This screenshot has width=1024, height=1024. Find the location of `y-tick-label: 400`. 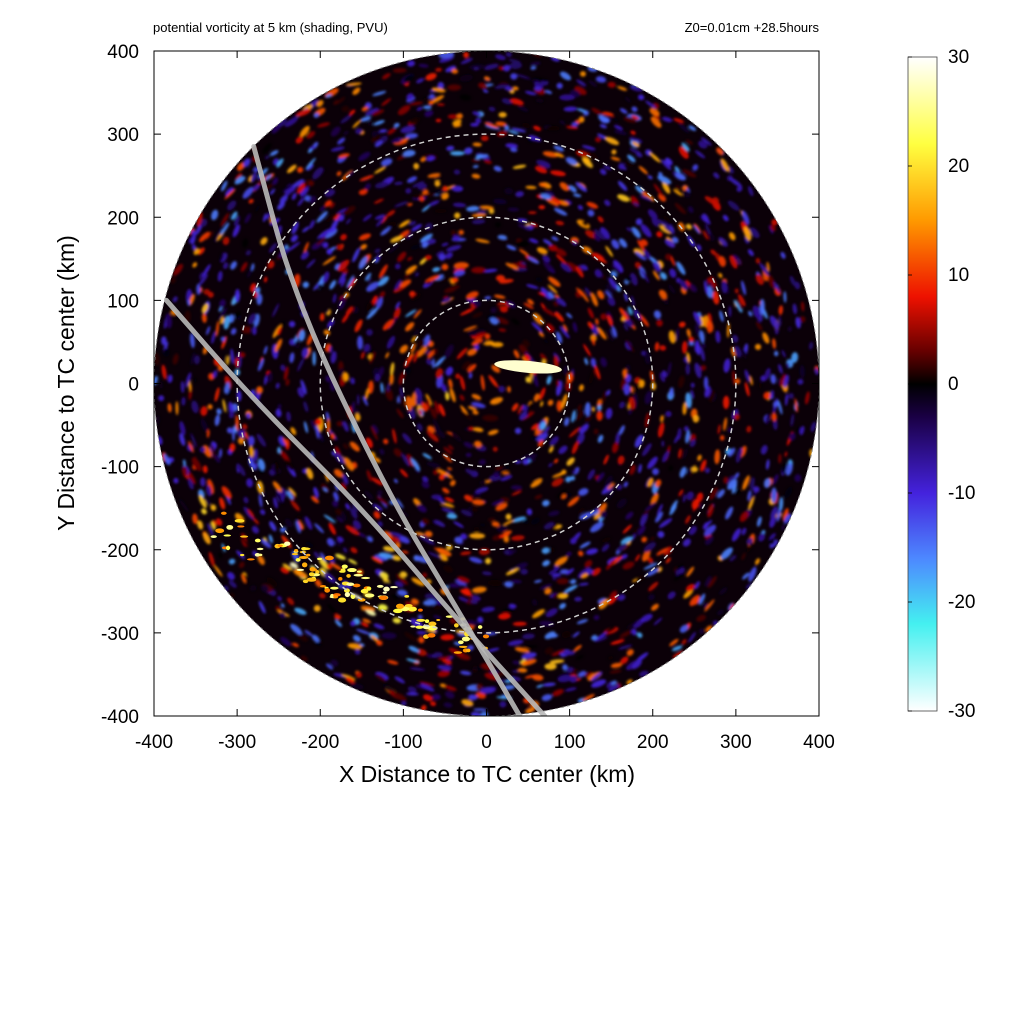

y-tick-label: 400 is located at coordinates (123, 52).